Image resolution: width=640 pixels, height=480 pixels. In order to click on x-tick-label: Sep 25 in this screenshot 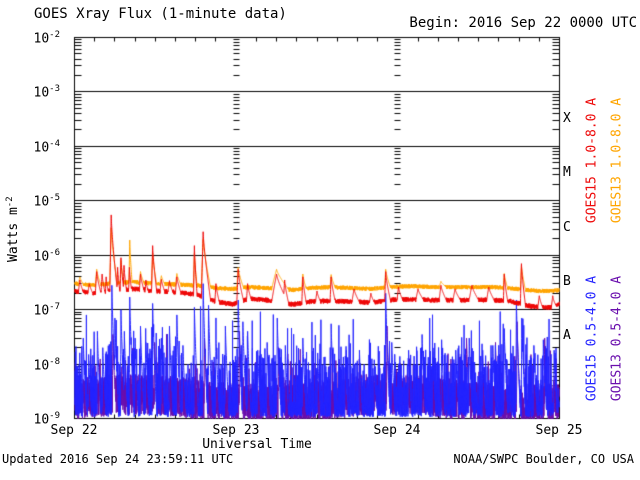, I will do `click(559, 430)`.